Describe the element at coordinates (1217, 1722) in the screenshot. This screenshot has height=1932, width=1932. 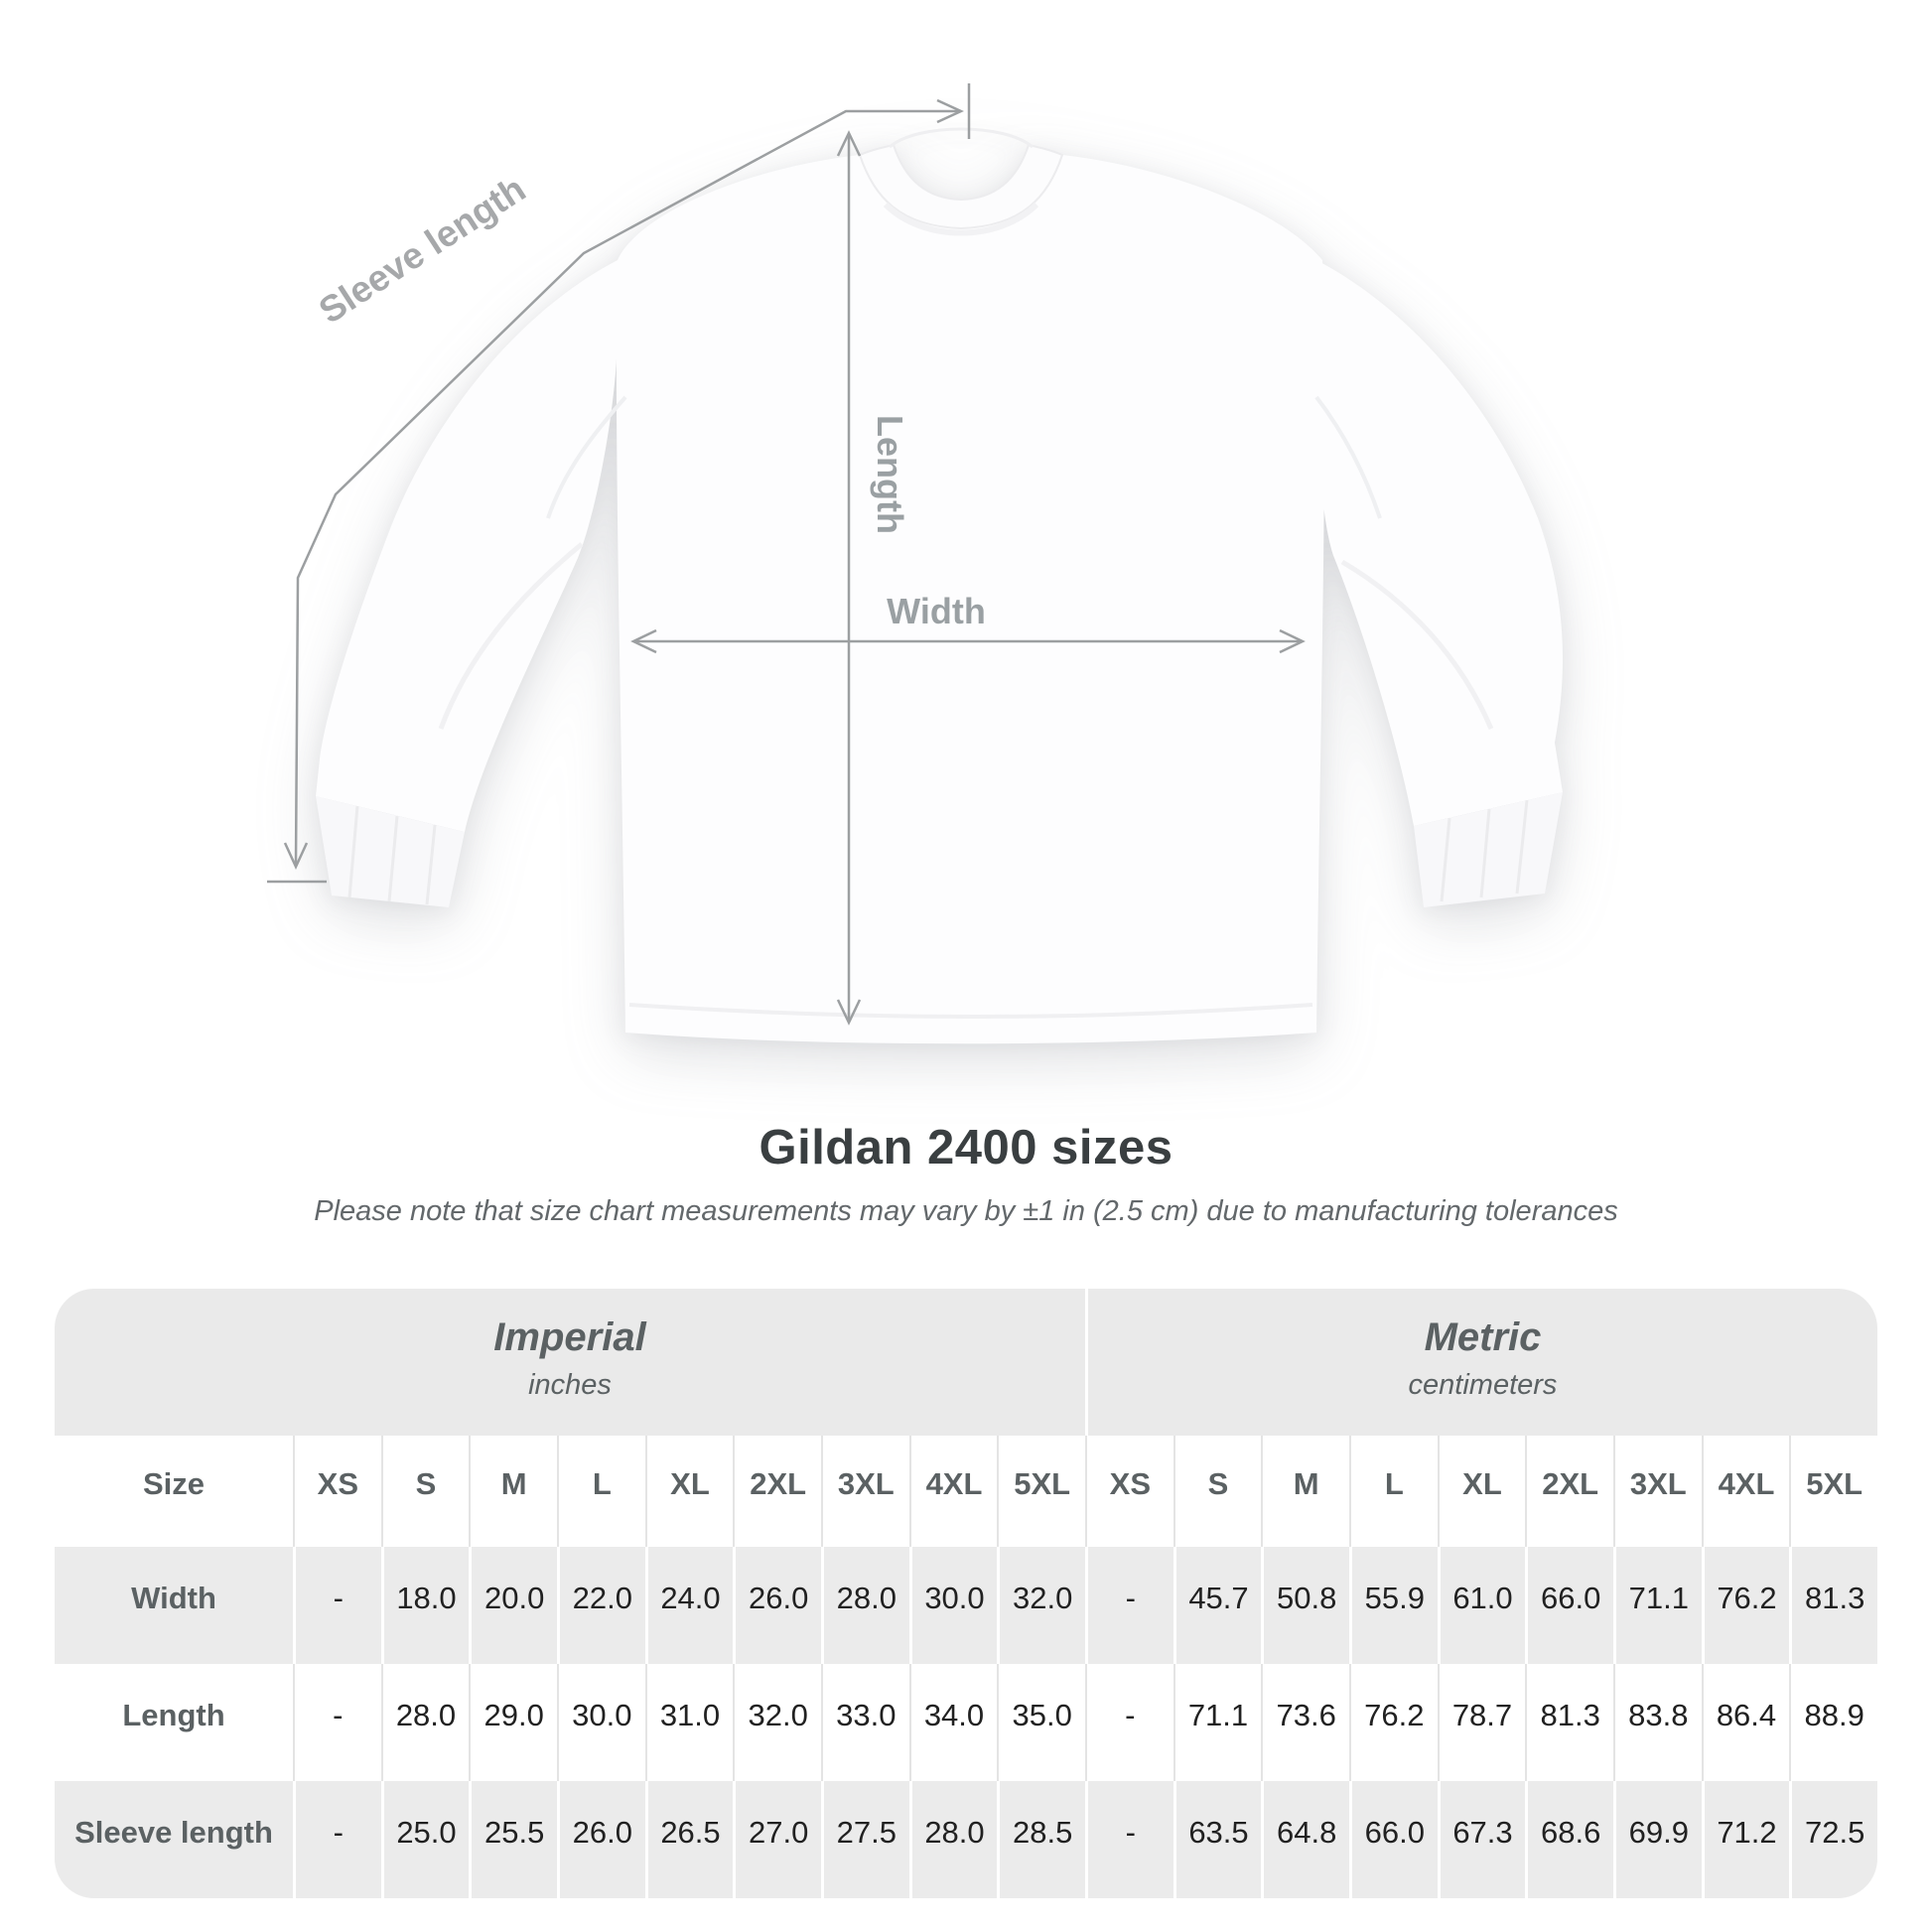
I see `length-metric-s: 71.1` at that location.